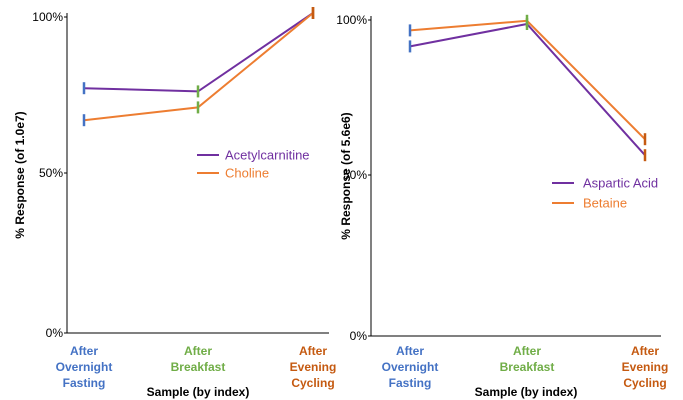  What do you see at coordinates (247, 173) in the screenshot?
I see `legend-label: Choline` at bounding box center [247, 173].